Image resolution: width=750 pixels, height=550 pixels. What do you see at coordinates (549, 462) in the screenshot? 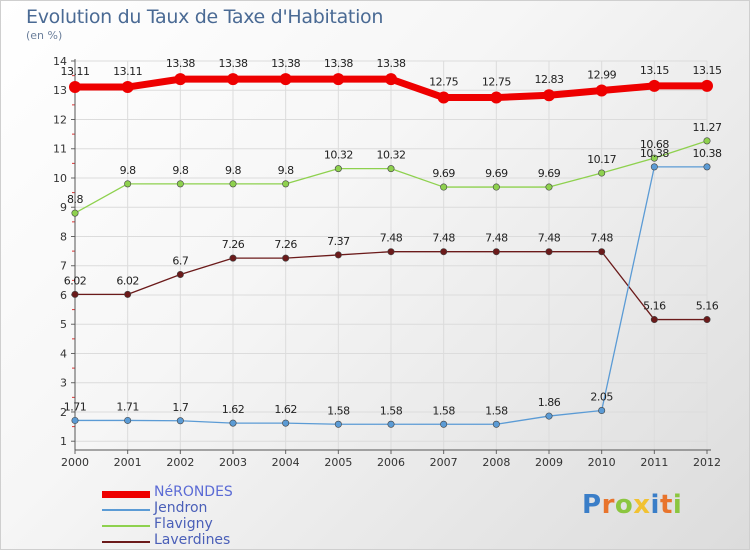
I see `x-tick-label: 2009` at bounding box center [549, 462].